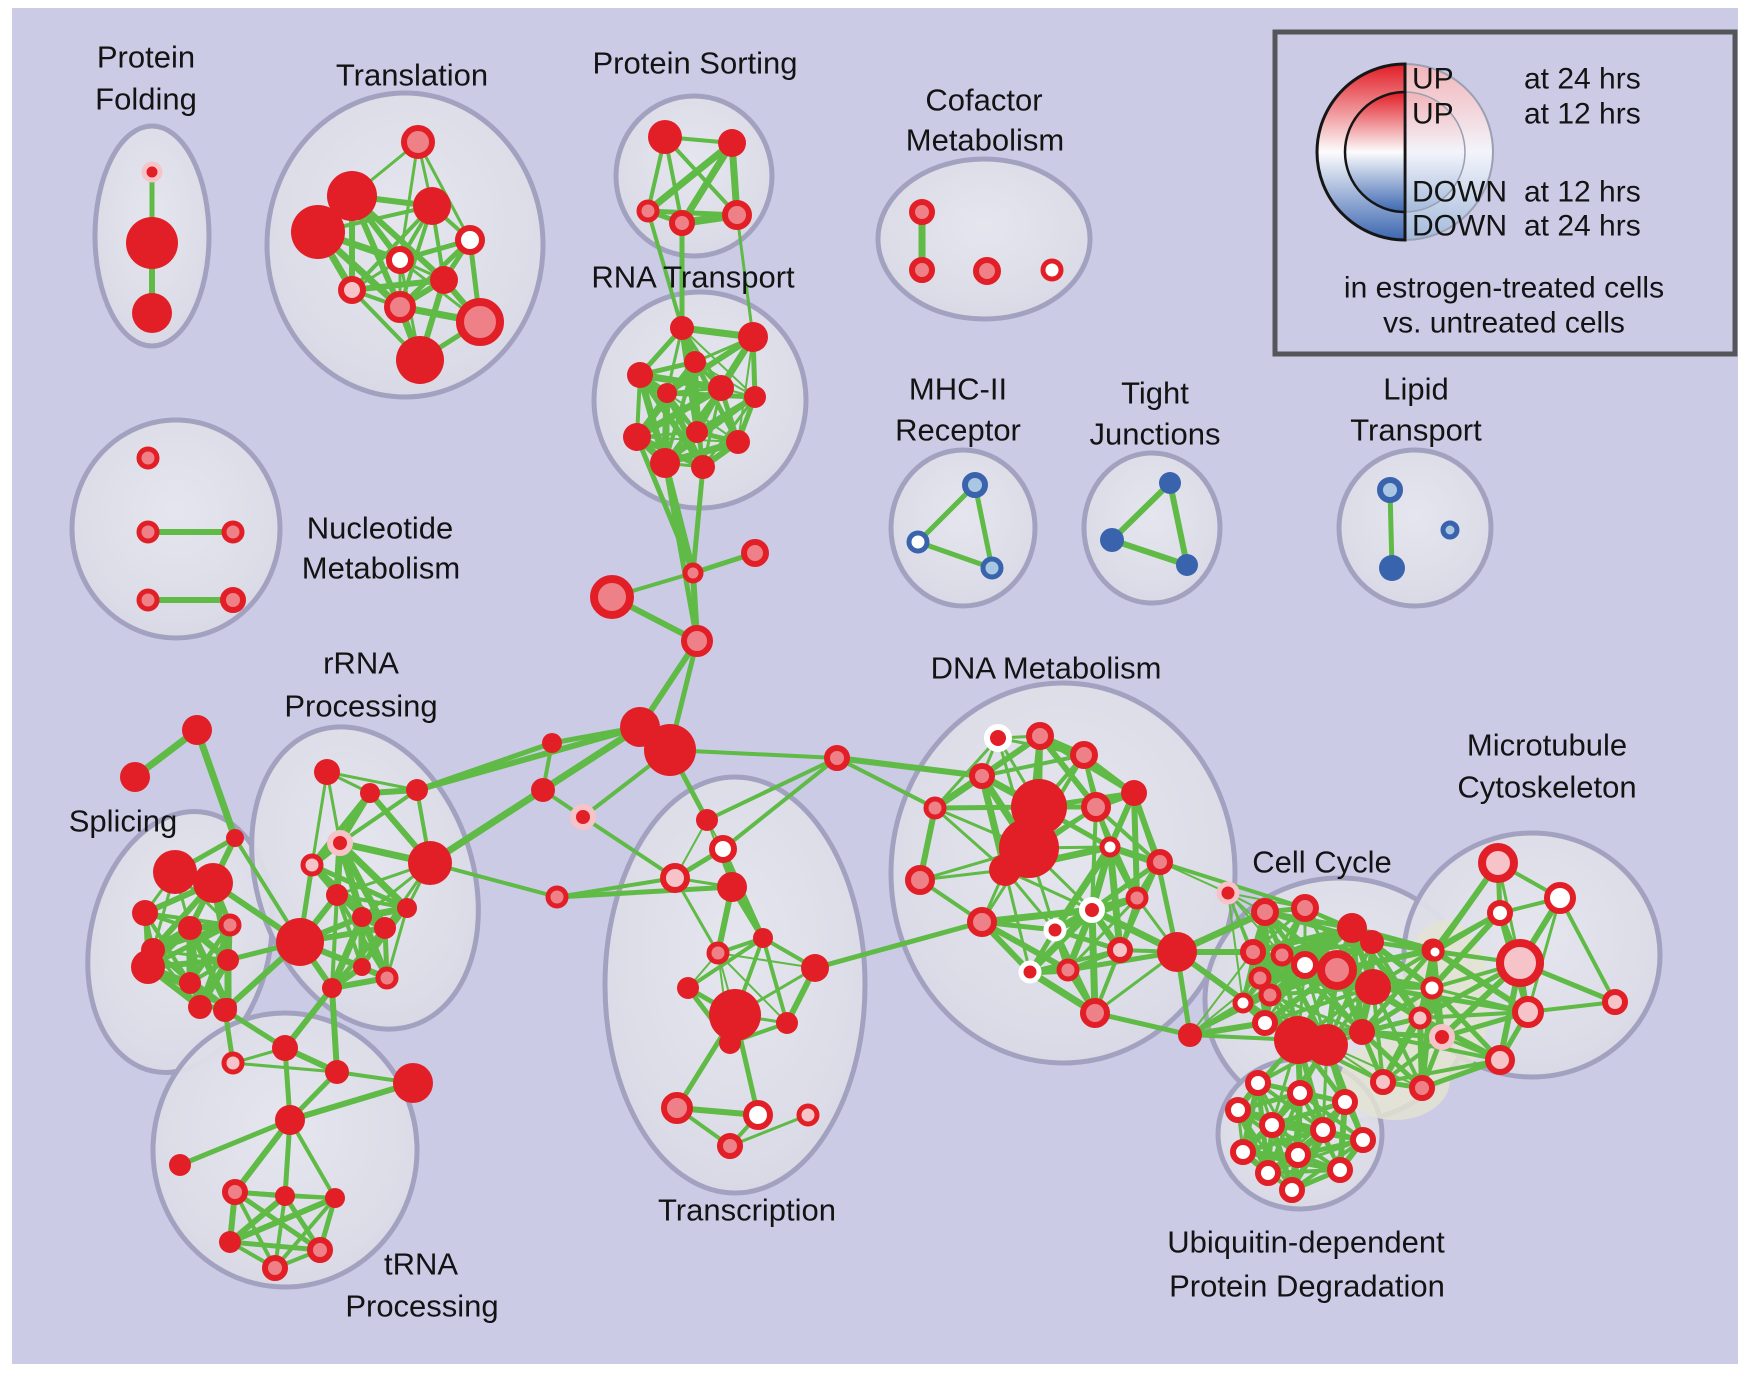 Image resolution: width=1750 pixels, height=1376 pixels. Describe the element at coordinates (1582, 192) in the screenshot. I see `legend-time-2: at 12 hrs` at that location.